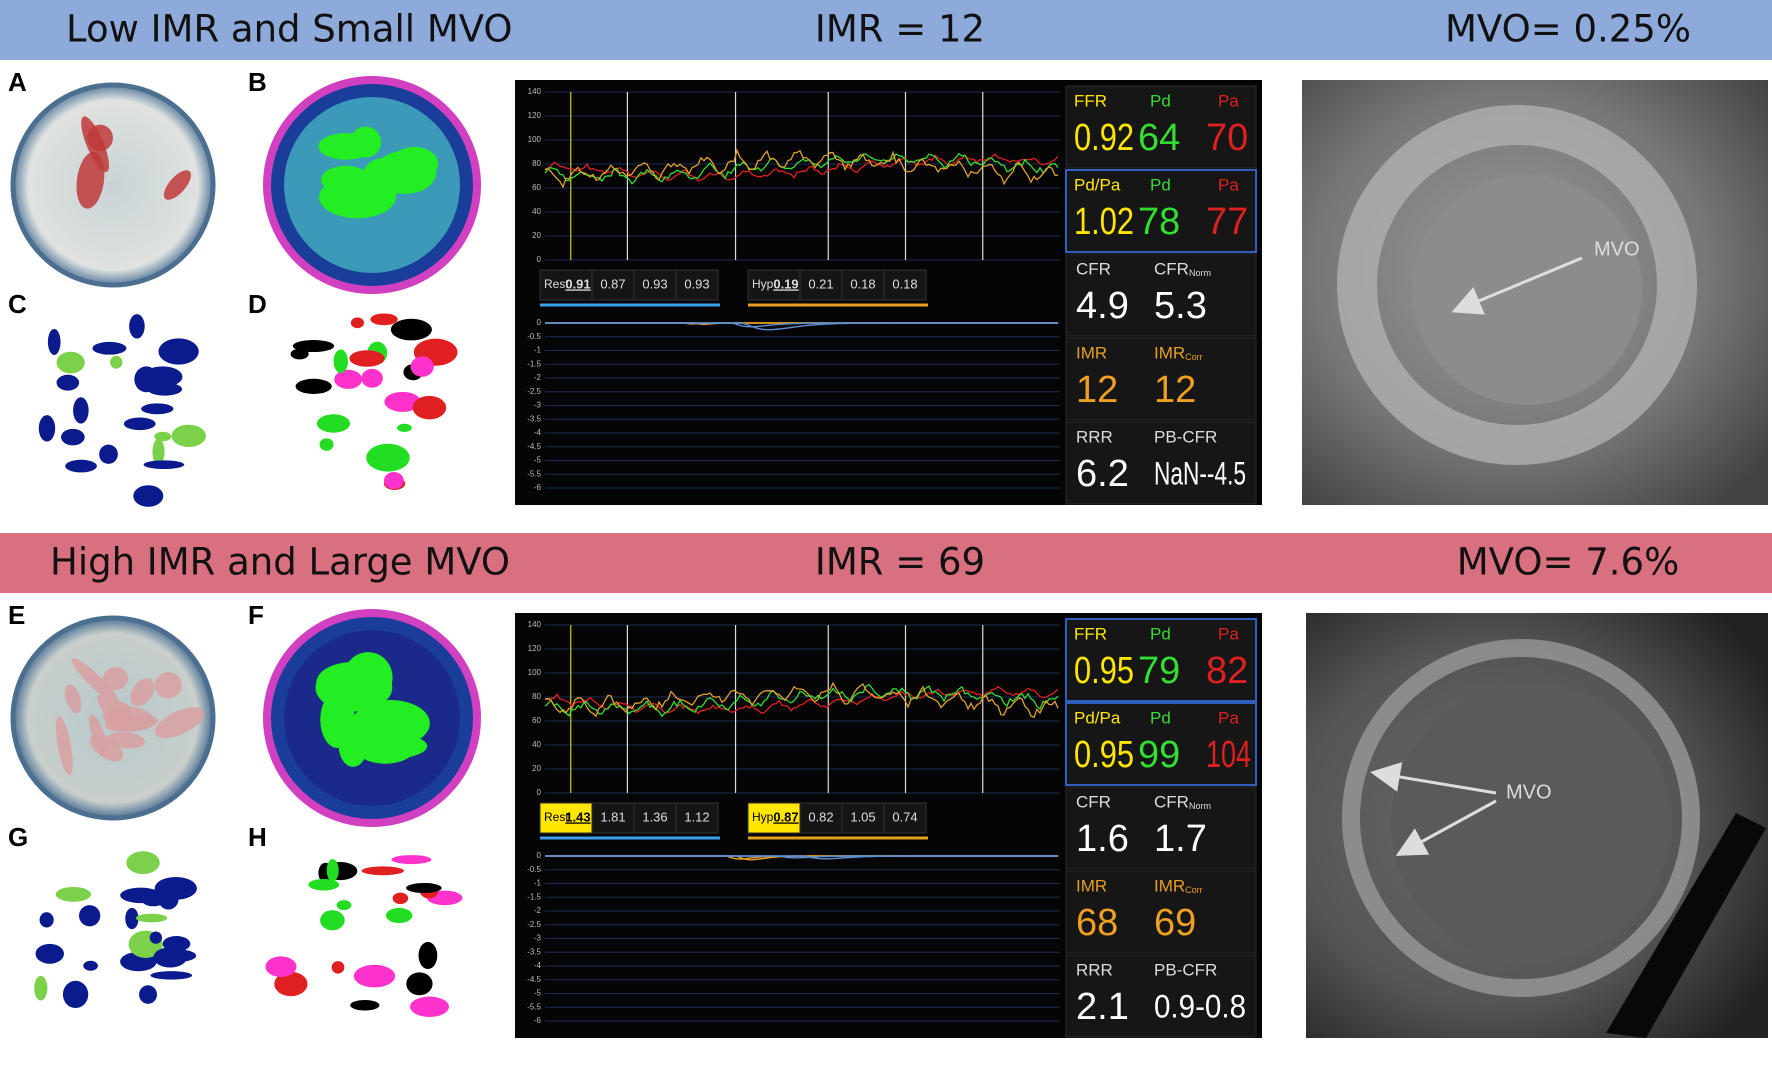 Image resolution: width=1772 pixels, height=1078 pixels. I want to click on cell-value: 1.05, so click(862, 816).